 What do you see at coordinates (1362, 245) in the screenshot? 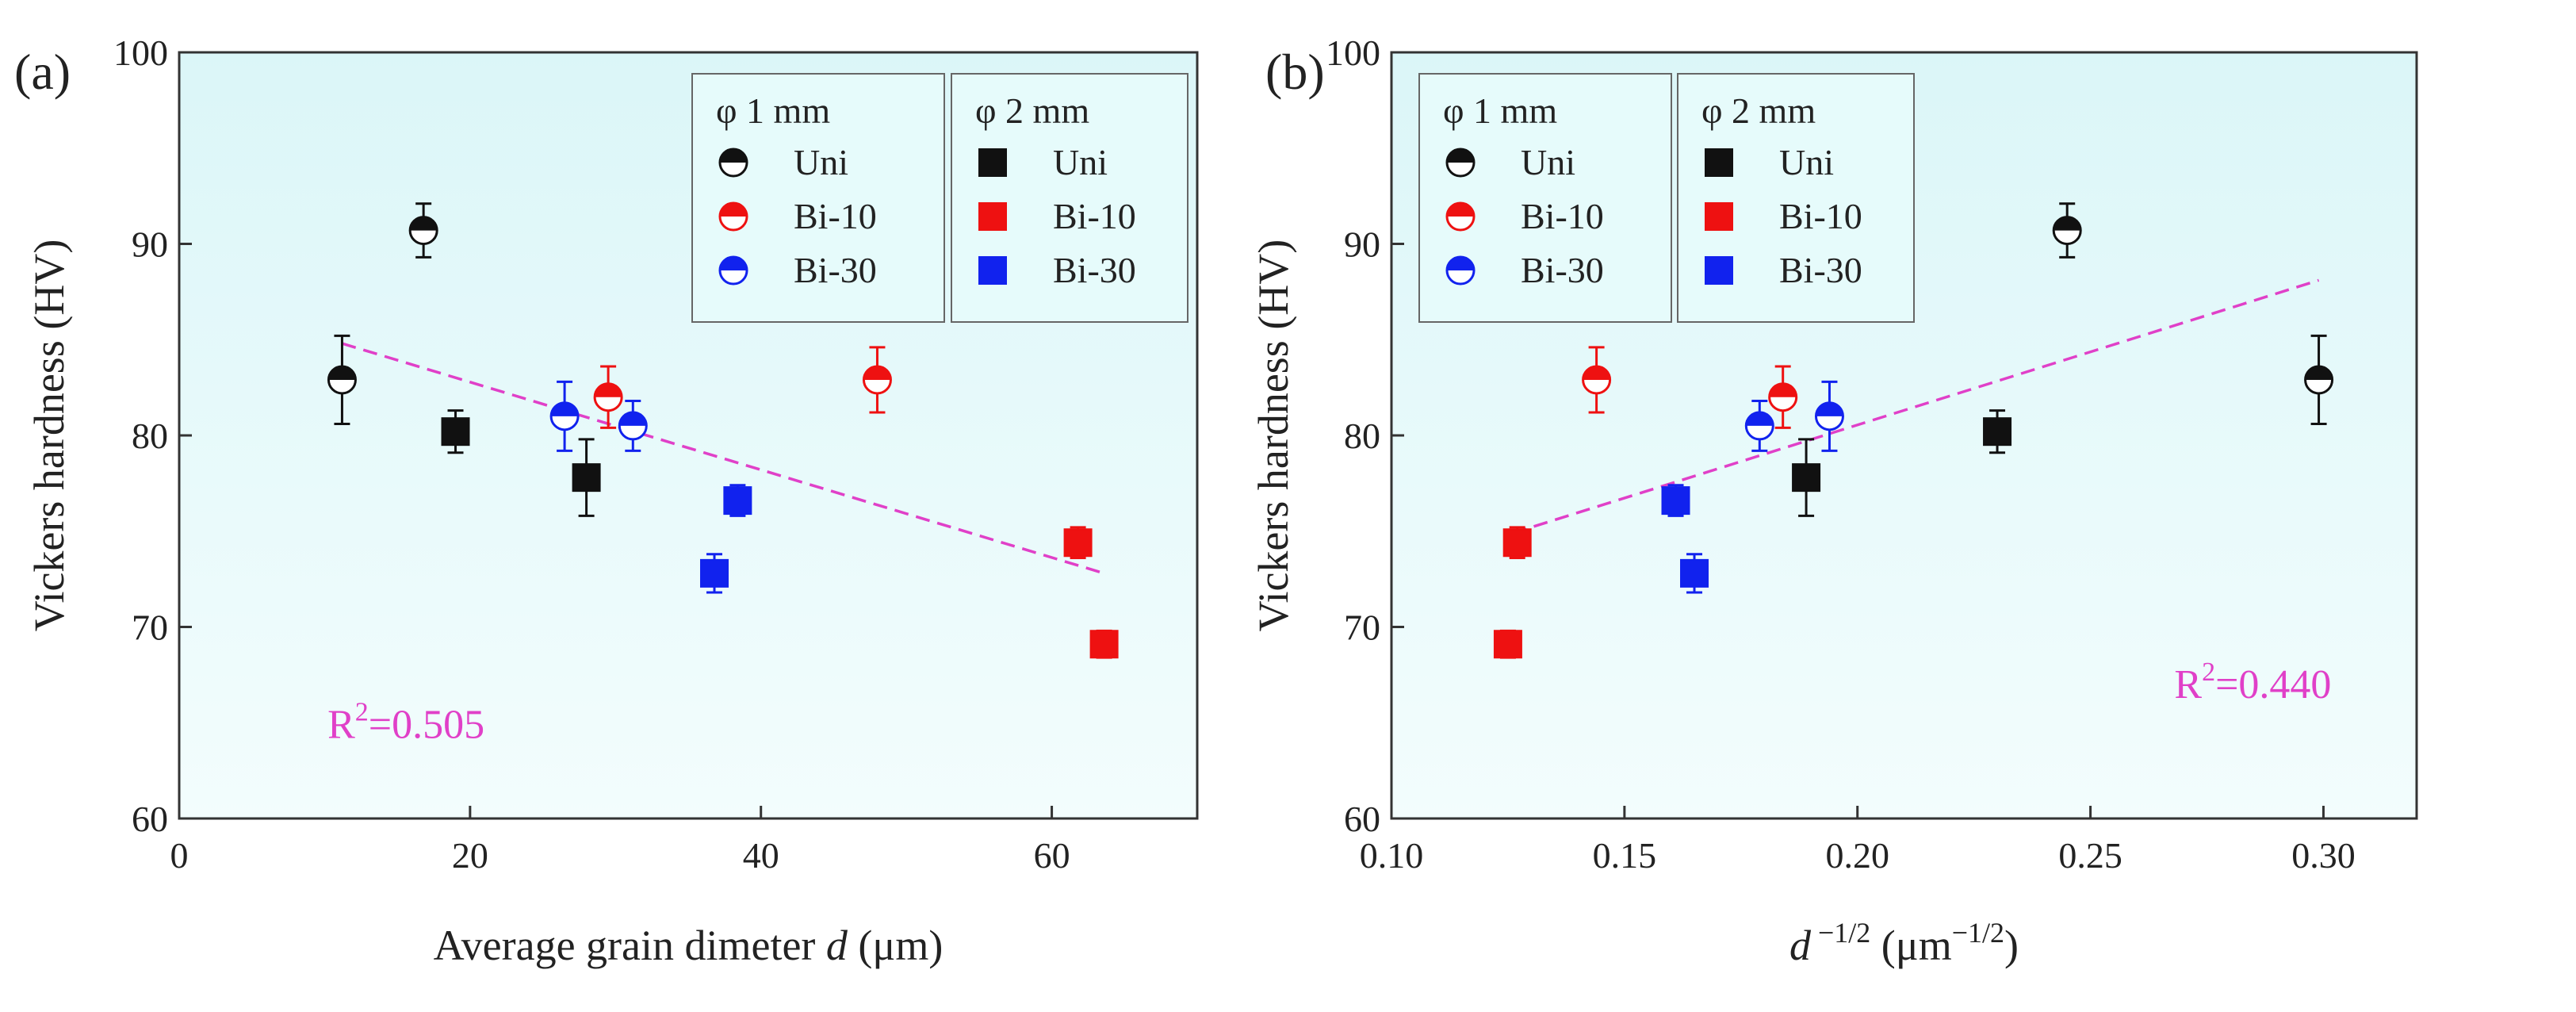
I see `y-tick-label: 90` at bounding box center [1362, 245].